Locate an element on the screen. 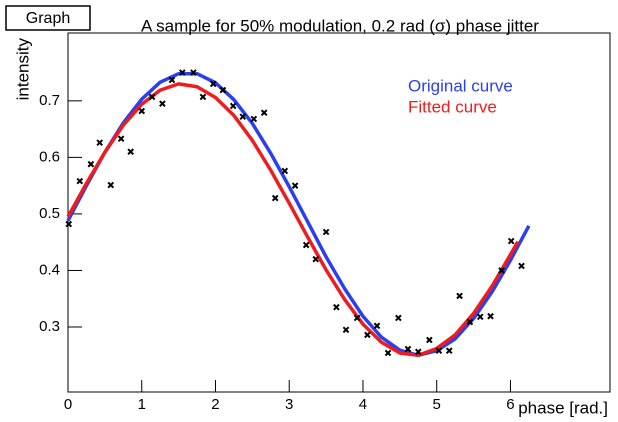 The width and height of the screenshot is (618, 422). graph-label-box is located at coordinates (48, 18).